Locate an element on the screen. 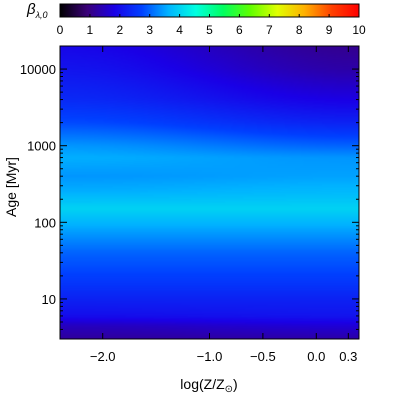 The image size is (400, 400). x-axis-title-close: ) is located at coordinates (235, 384).